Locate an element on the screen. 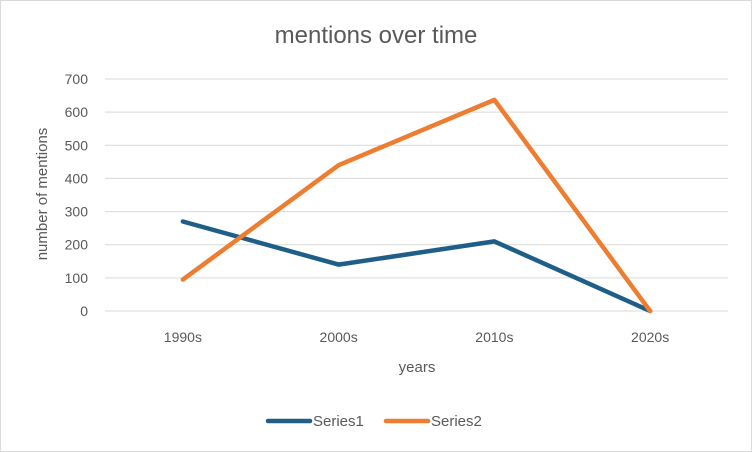 Image resolution: width=752 pixels, height=452 pixels. x-tick-label: 1990s is located at coordinates (183, 337).